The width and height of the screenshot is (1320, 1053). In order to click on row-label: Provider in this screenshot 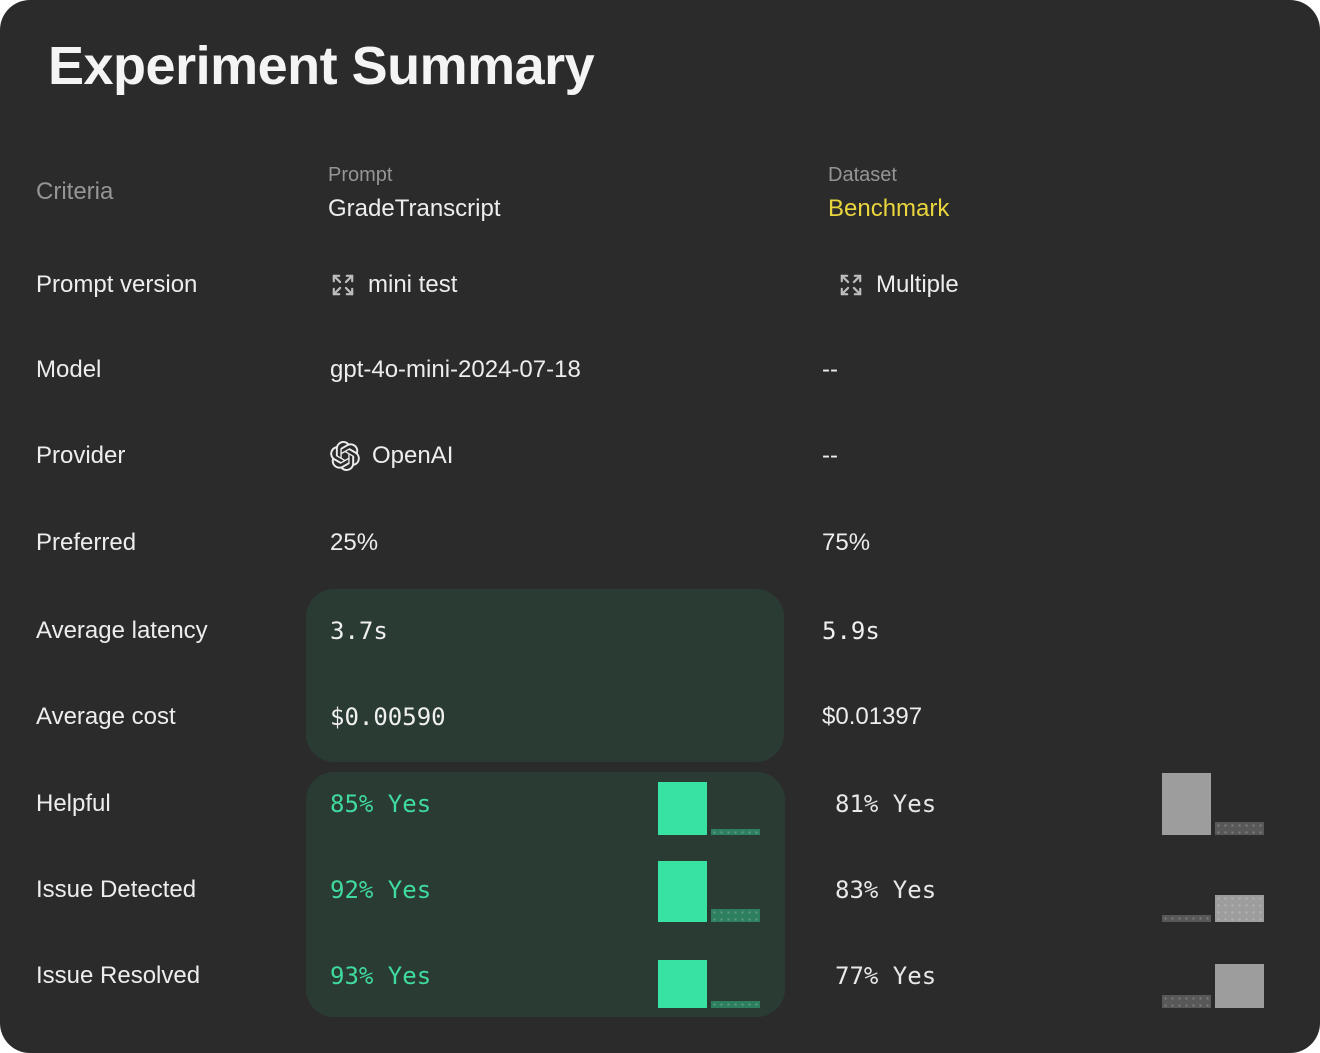, I will do `click(81, 455)`.